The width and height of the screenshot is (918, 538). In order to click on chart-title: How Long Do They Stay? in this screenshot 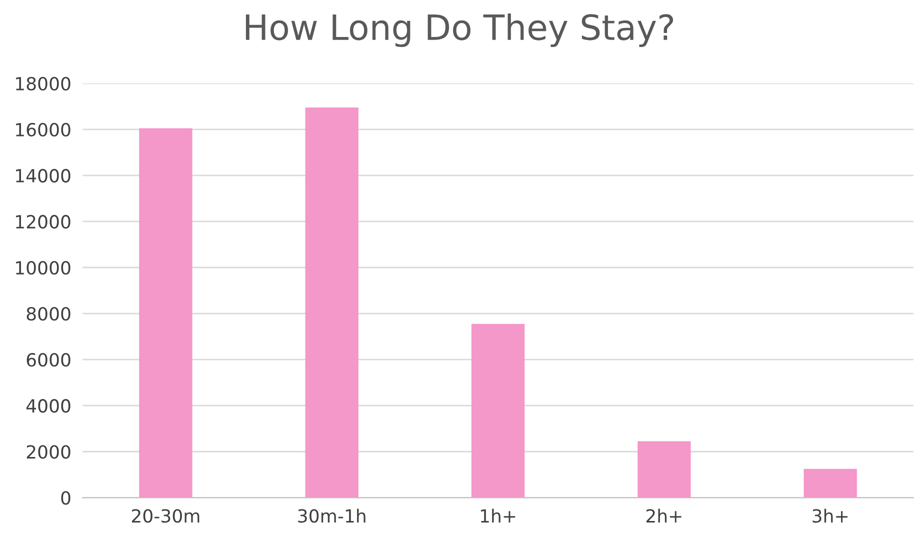, I will do `click(460, 30)`.